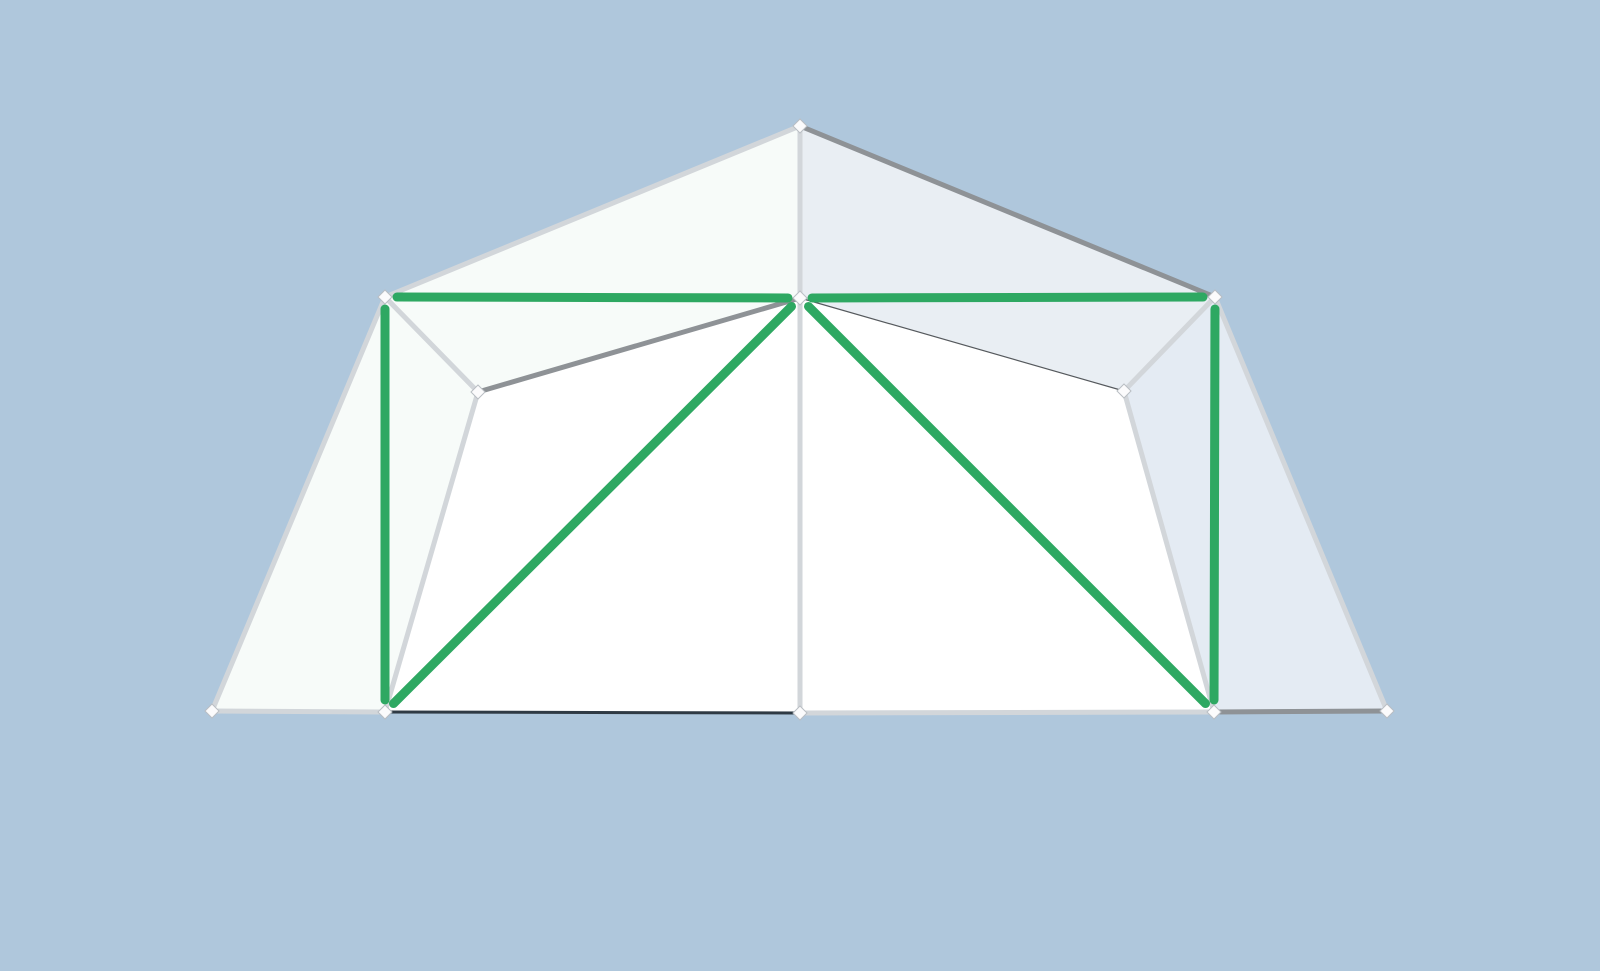 The height and width of the screenshot is (971, 1600). I want to click on edge-base-right-base-far-right, so click(1300, 711).